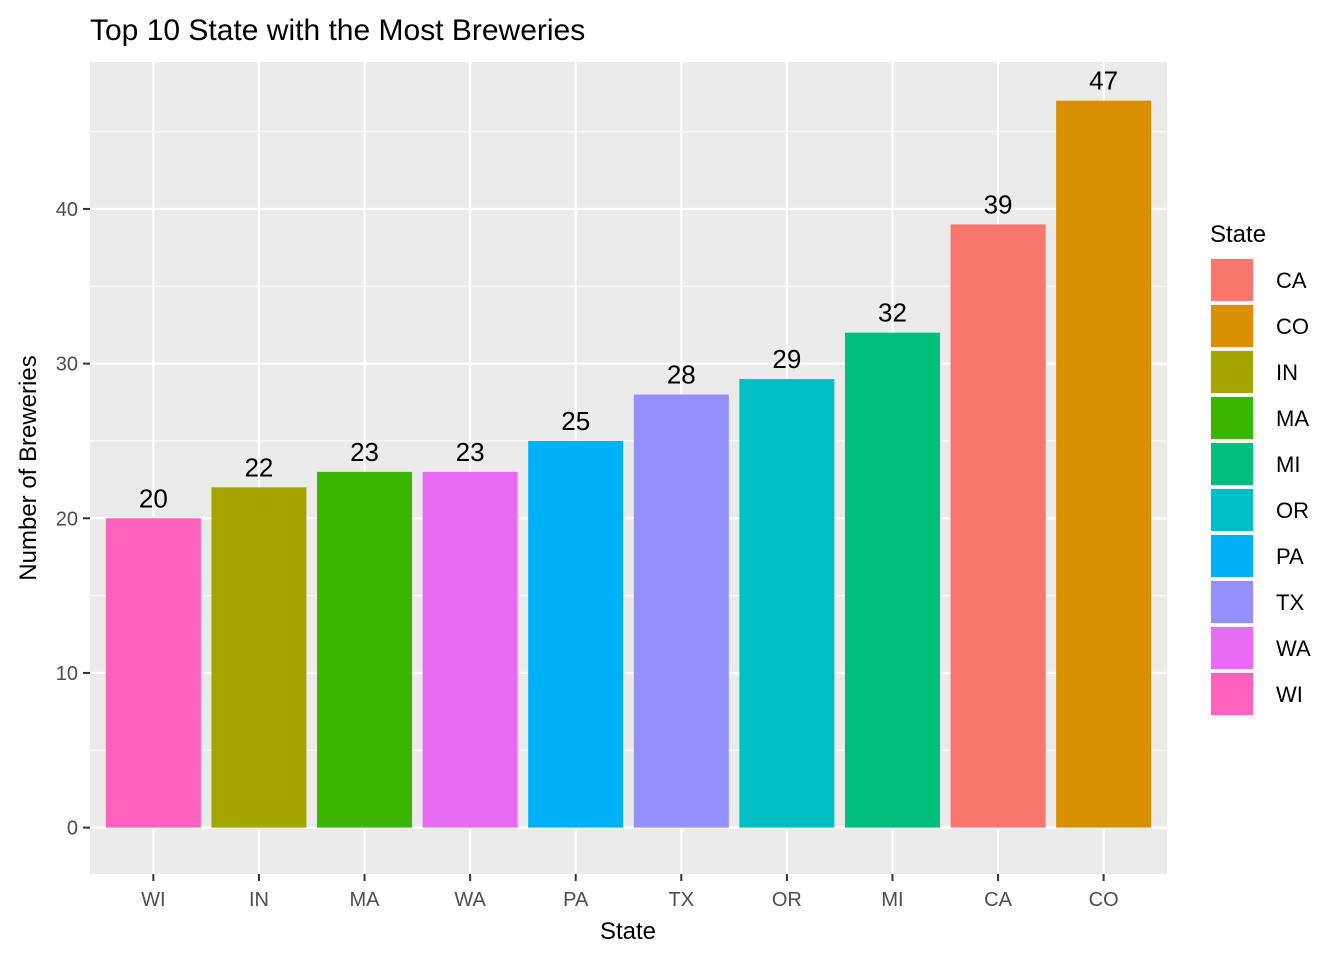 The height and width of the screenshot is (960, 1344). Describe the element at coordinates (998, 526) in the screenshot. I see `bar-ca` at that location.